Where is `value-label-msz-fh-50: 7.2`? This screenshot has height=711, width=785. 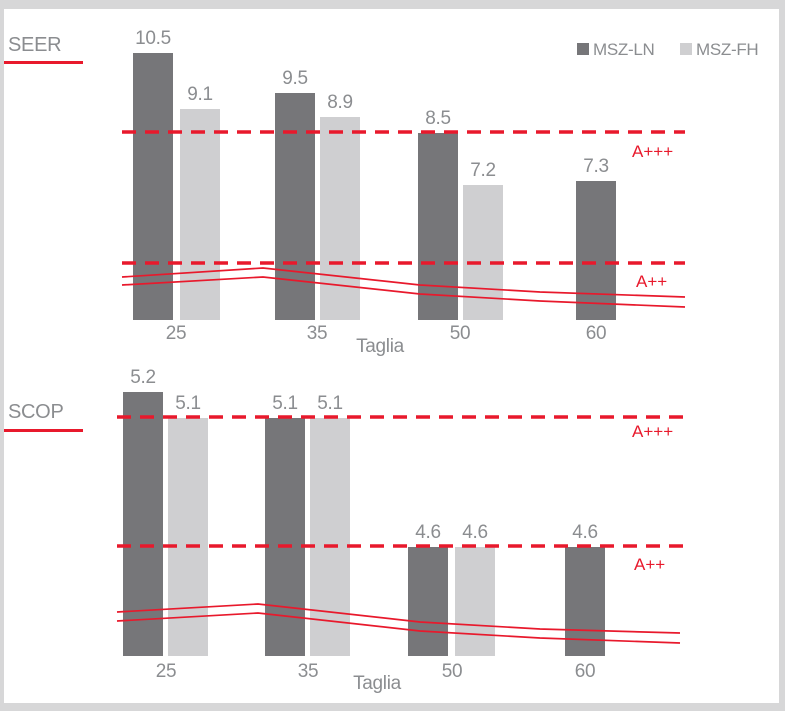 value-label-msz-fh-50: 7.2 is located at coordinates (483, 170).